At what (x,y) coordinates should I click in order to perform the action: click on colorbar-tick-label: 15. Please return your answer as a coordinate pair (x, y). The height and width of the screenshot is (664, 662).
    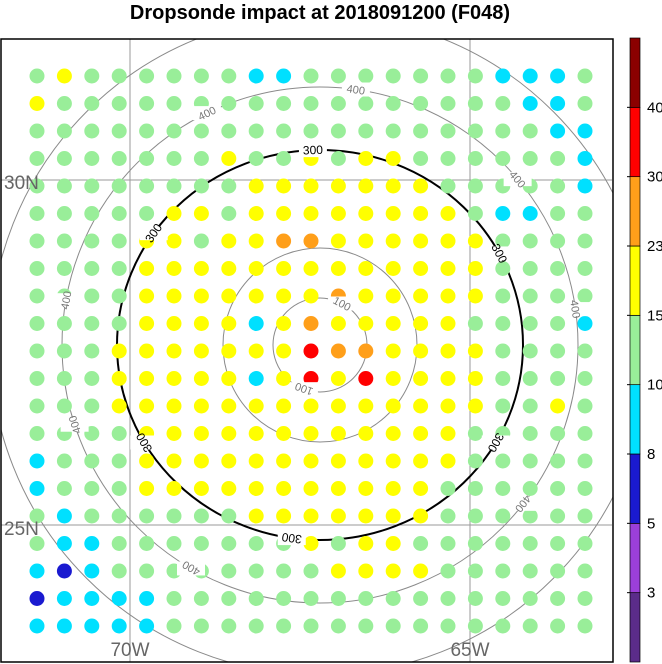
    Looking at the image, I should click on (654, 315).